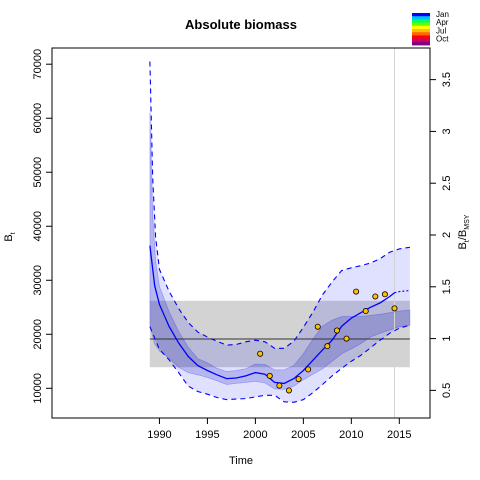  Describe the element at coordinates (399, 435) in the screenshot. I see `x-tick-label: 2015` at that location.